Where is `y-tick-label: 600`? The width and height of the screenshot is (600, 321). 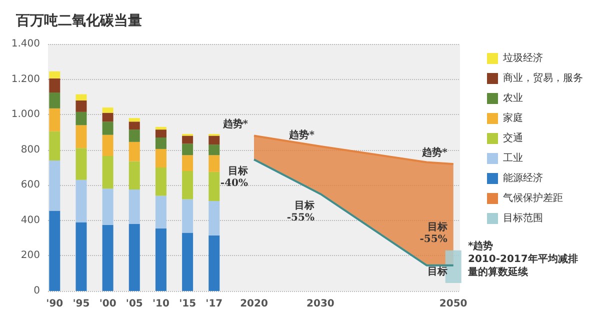
y-tick-label: 600 is located at coordinates (30, 185).